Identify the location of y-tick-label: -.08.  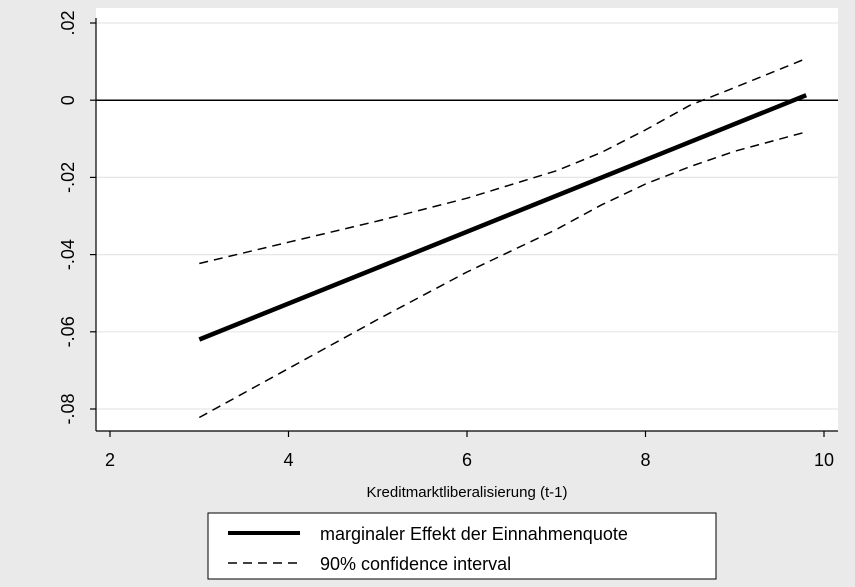
(68, 408).